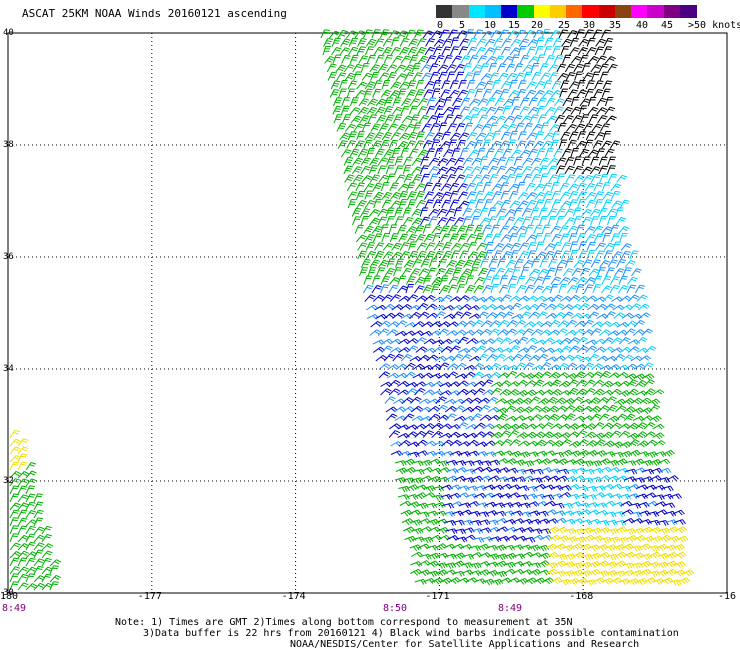  Describe the element at coordinates (615, 25) in the screenshot. I see `colorbar-label: 35` at that location.